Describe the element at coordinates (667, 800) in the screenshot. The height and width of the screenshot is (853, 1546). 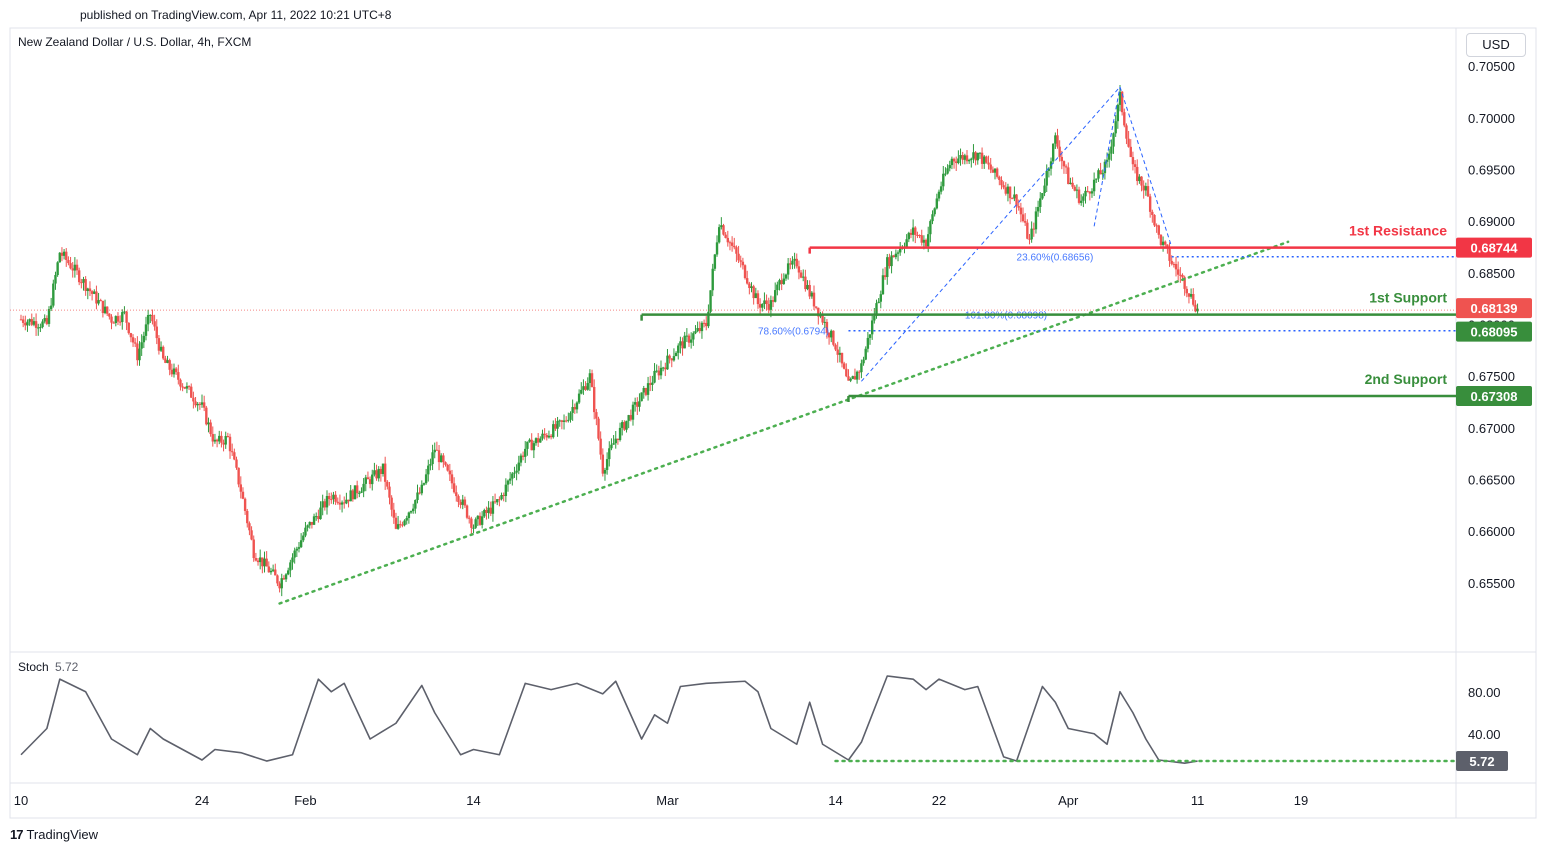
I see `time-tick-label: Mar` at that location.